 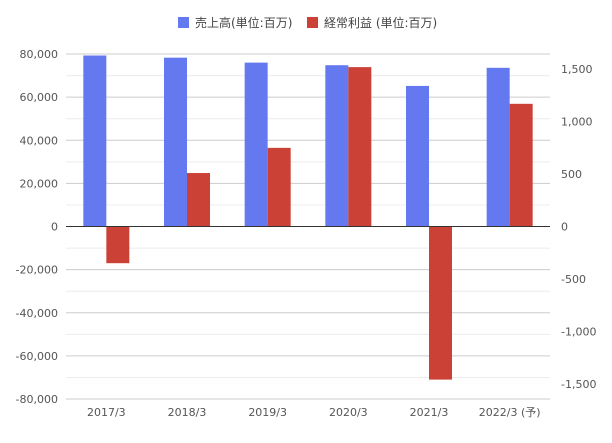 What do you see at coordinates (37, 313) in the screenshot?
I see `left-axis-tick-label: -40,000` at bounding box center [37, 313].